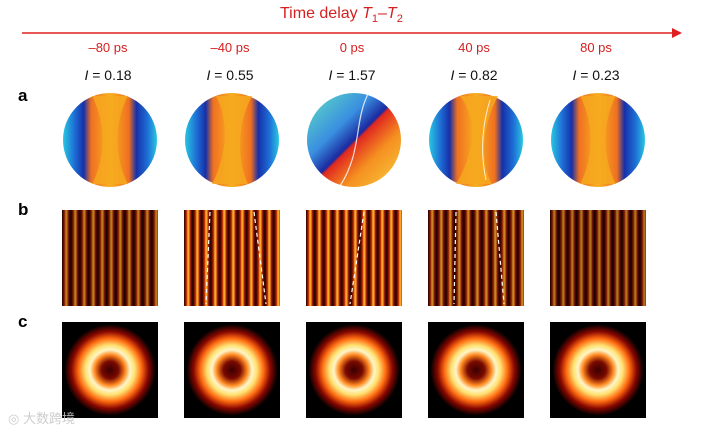  I want to click on watermark: ◎ 大数跨境, so click(41, 417).